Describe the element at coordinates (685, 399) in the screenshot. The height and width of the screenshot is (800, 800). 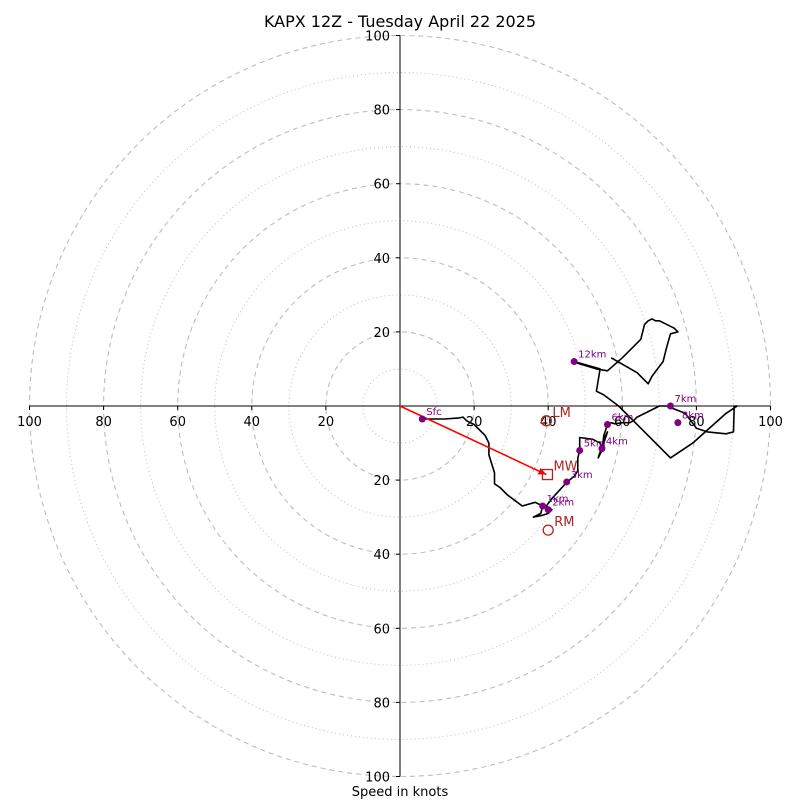
I see `level-label: 7km` at that location.